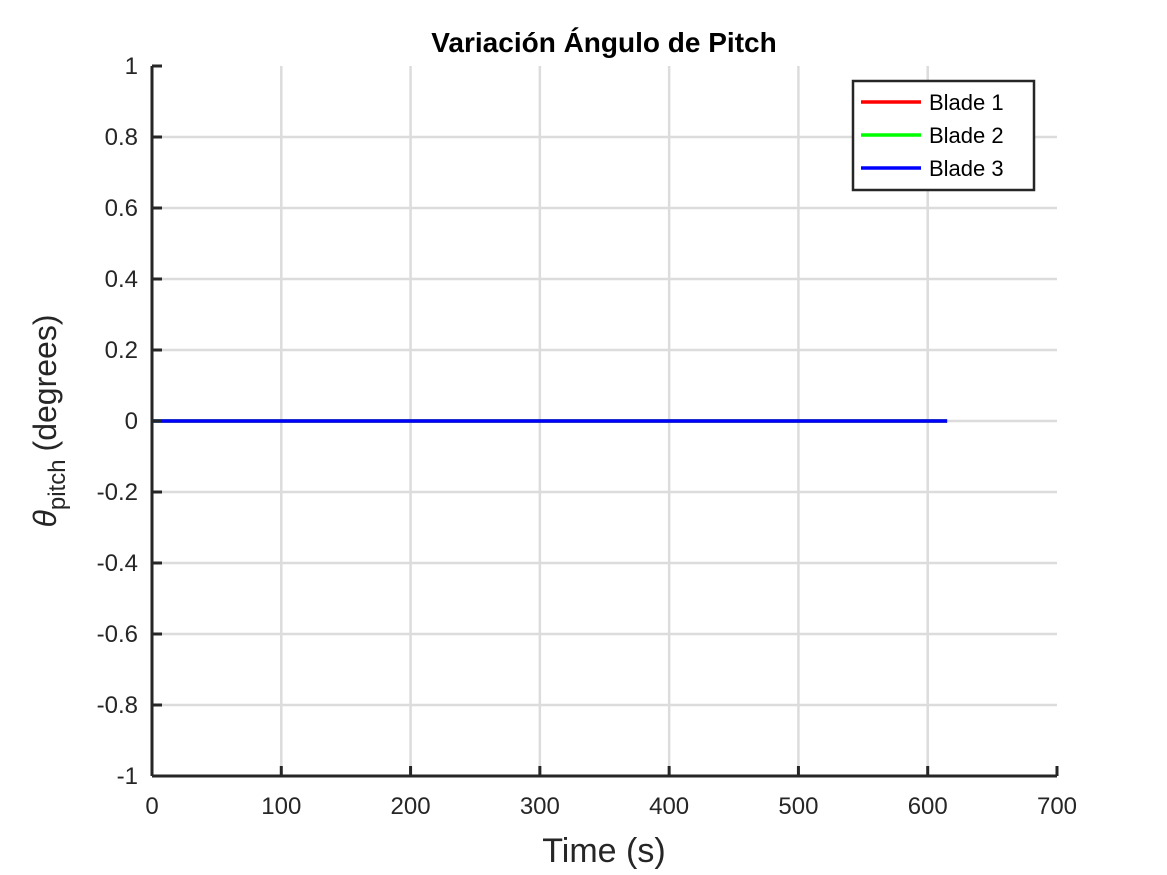 The image size is (1167, 875). What do you see at coordinates (540, 806) in the screenshot?
I see `x-tick-label: 300` at bounding box center [540, 806].